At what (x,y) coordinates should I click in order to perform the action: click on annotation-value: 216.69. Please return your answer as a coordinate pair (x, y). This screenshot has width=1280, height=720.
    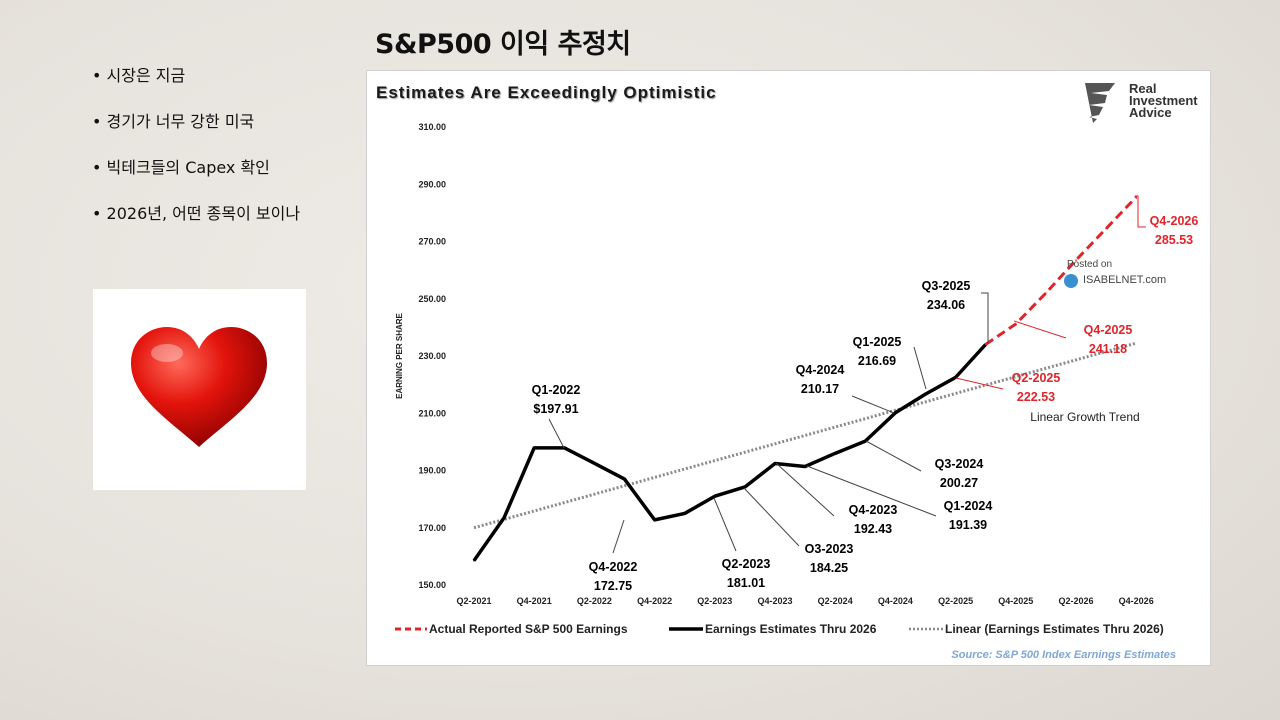
    Looking at the image, I should click on (877, 361).